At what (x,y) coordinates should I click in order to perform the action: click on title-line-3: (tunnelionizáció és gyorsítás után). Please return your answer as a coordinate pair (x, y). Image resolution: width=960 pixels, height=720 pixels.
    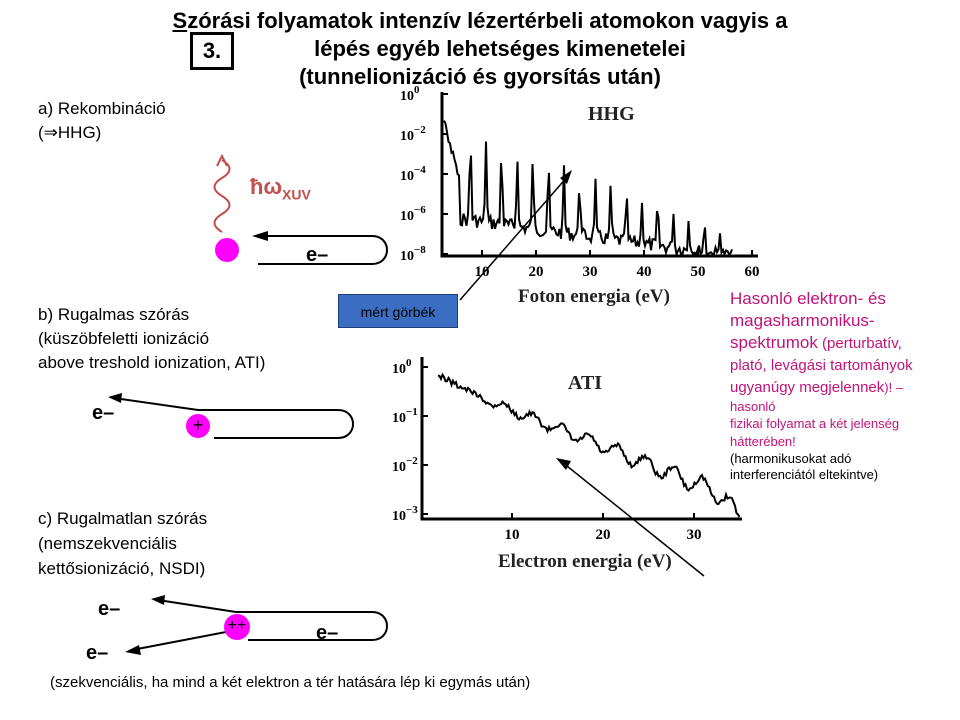
    Looking at the image, I should click on (480, 76).